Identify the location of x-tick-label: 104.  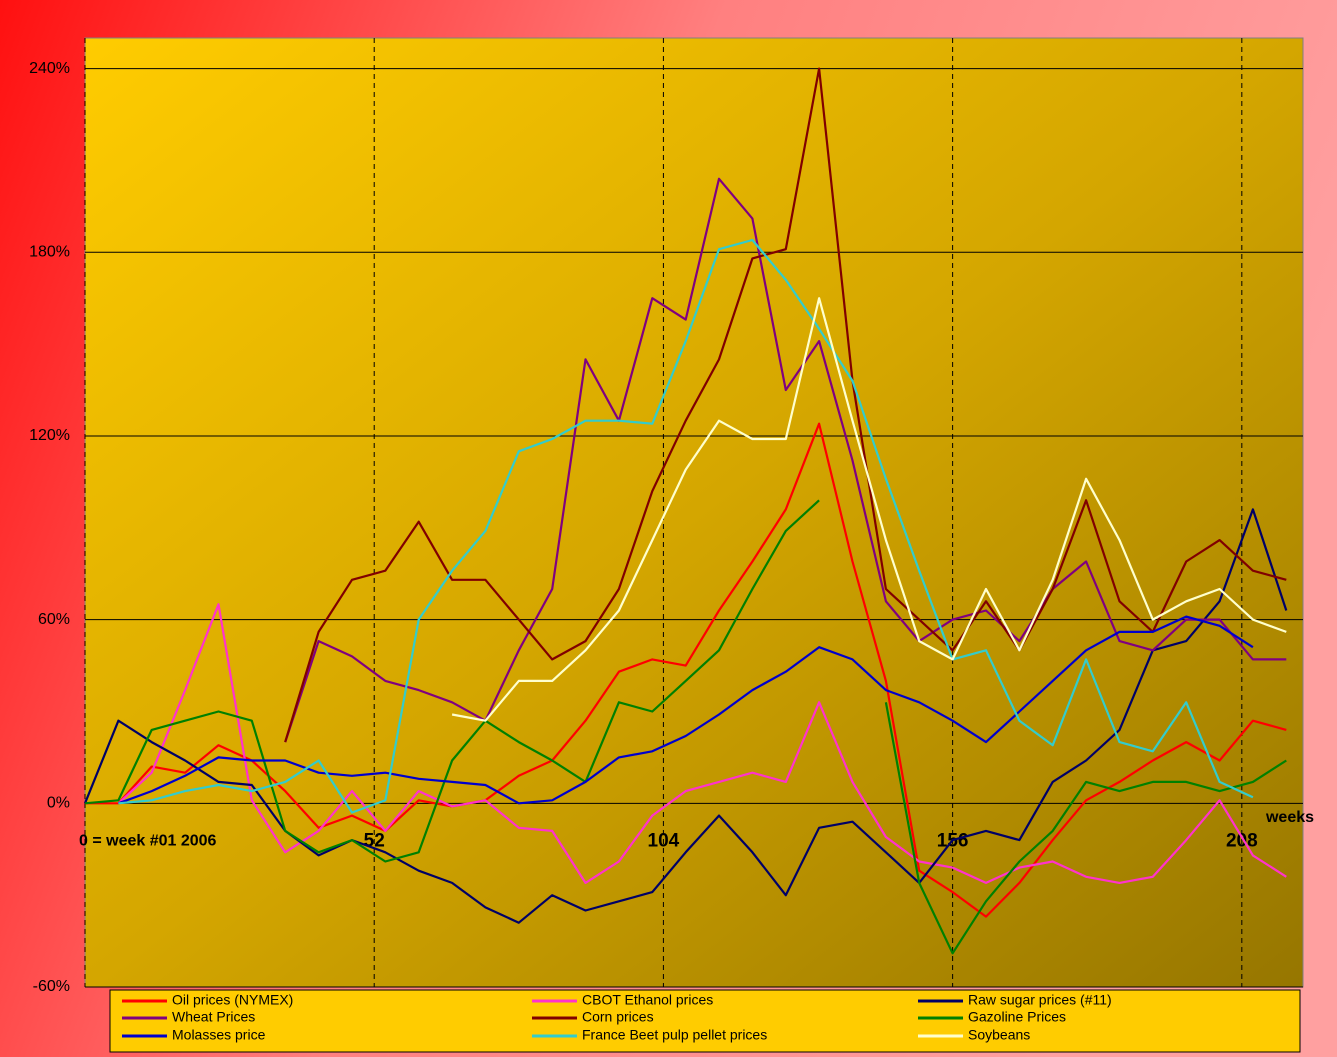
(664, 840).